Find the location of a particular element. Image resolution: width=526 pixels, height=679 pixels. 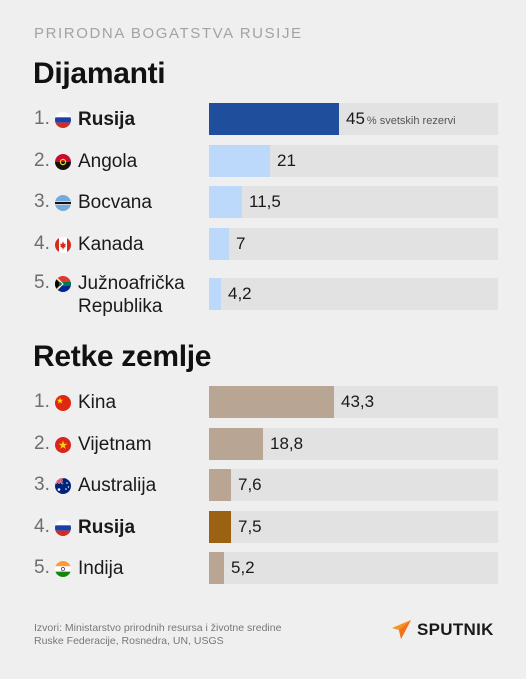

bar-track: 4,2 is located at coordinates (353, 294).